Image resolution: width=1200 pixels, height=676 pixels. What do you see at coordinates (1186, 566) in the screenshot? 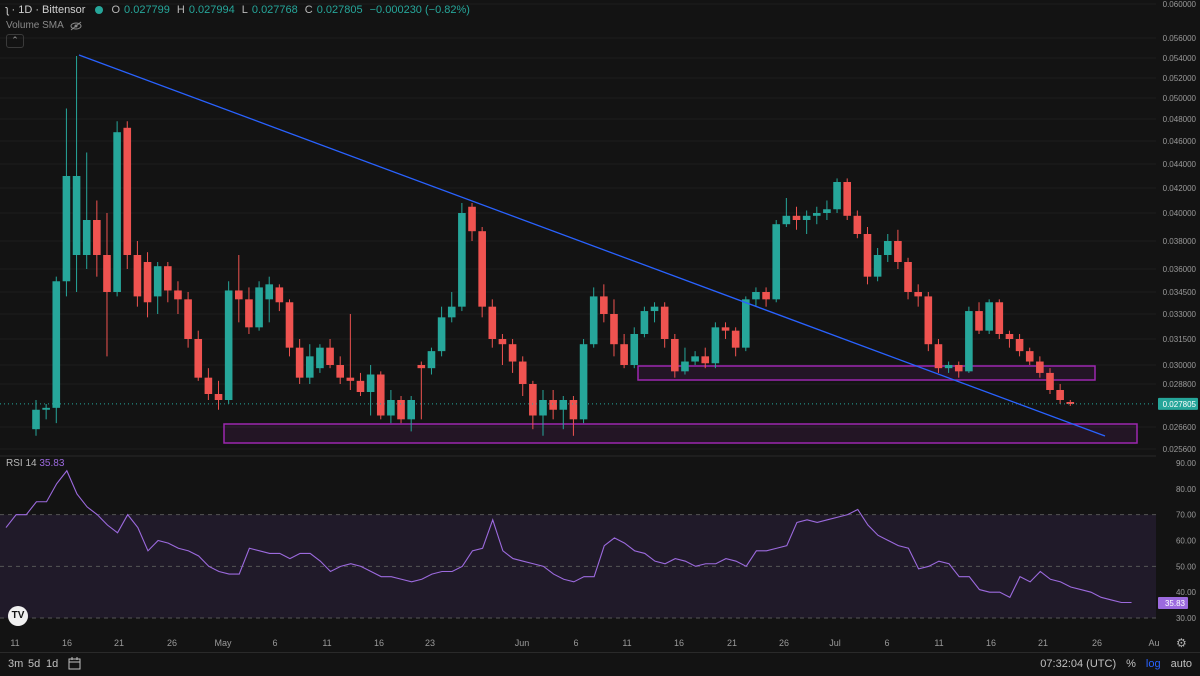
I see `rsi-tick-label: 50.00` at bounding box center [1186, 566].